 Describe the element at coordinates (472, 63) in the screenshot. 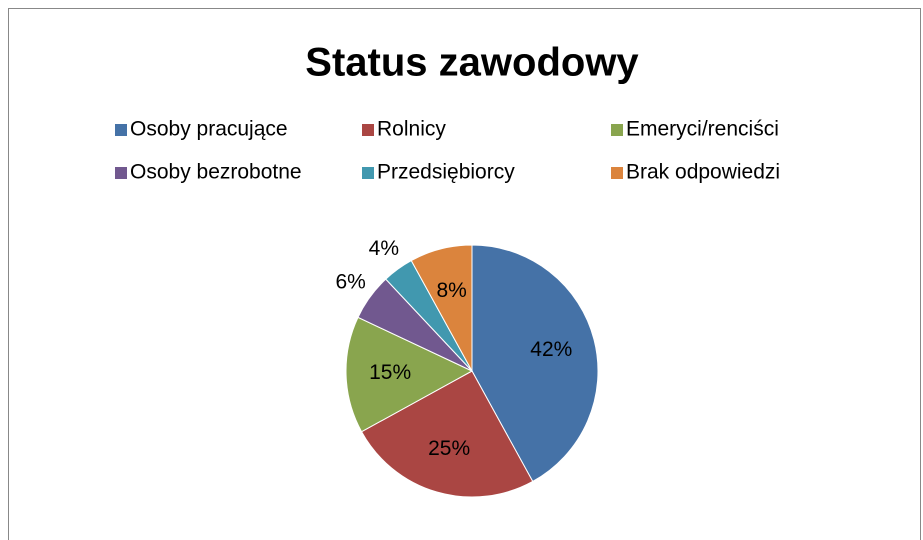

I see `chart-title: Status zawodowy` at that location.